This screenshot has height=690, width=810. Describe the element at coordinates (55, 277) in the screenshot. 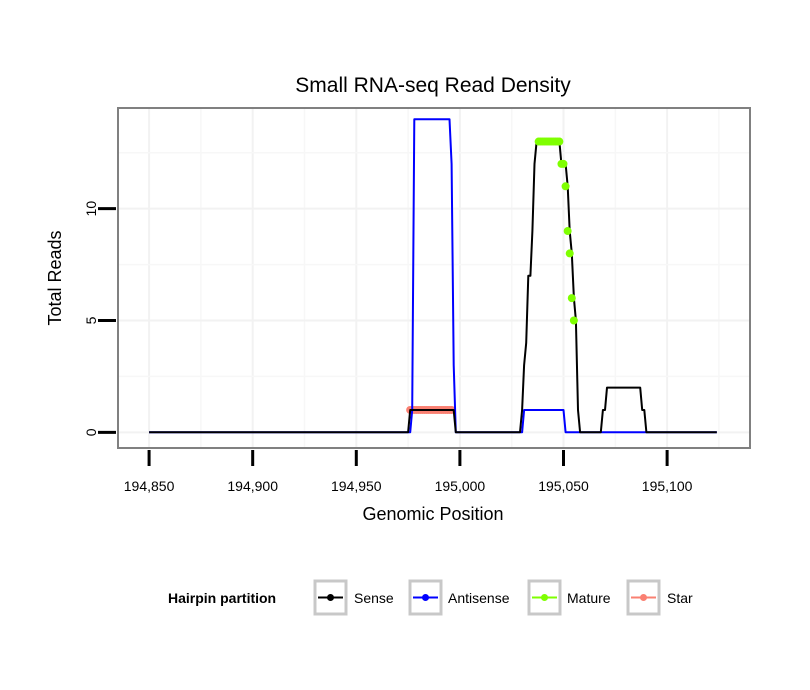

I see `y-axis-title: Total Reads` at that location.